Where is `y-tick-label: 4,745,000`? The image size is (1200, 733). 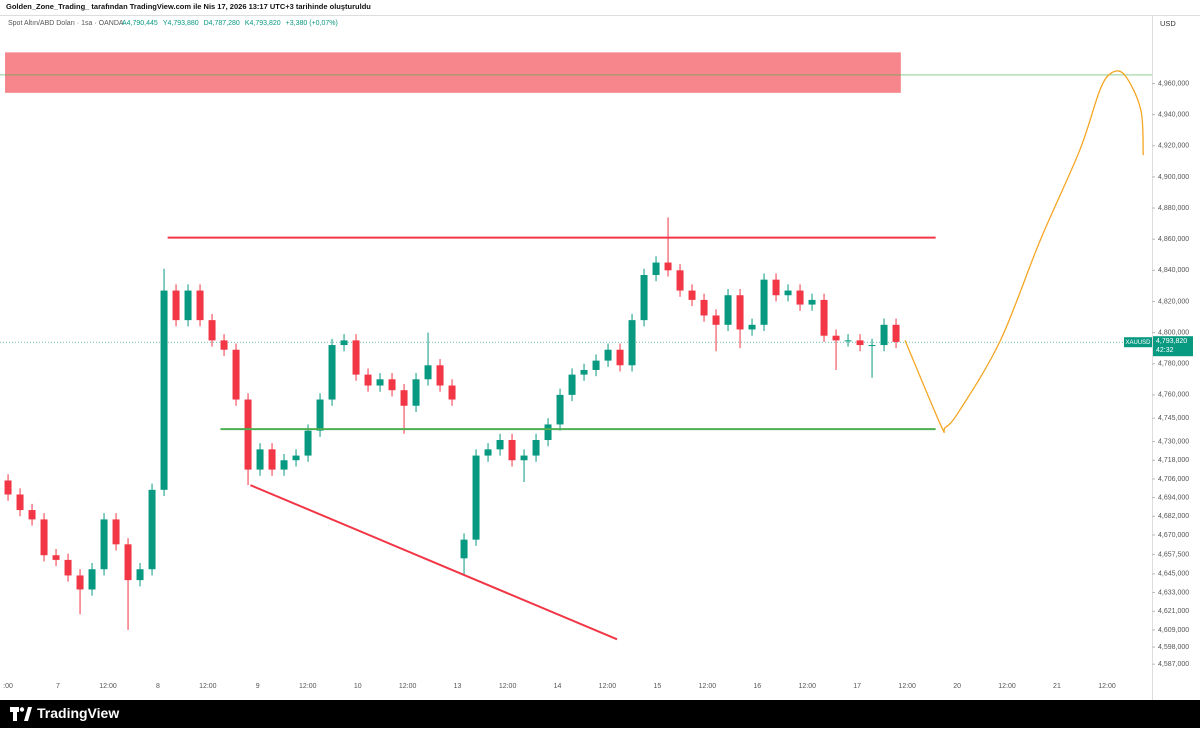
y-tick-label: 4,745,000 is located at coordinates (1173, 418).